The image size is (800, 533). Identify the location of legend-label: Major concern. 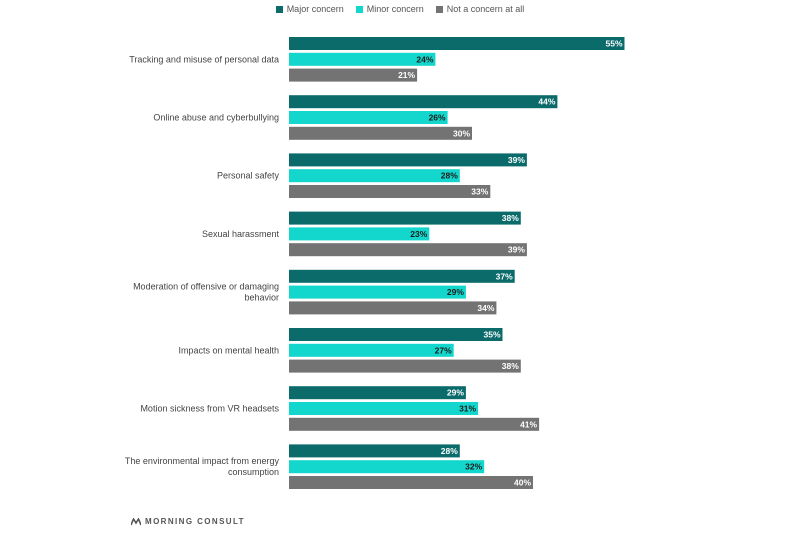
(315, 9).